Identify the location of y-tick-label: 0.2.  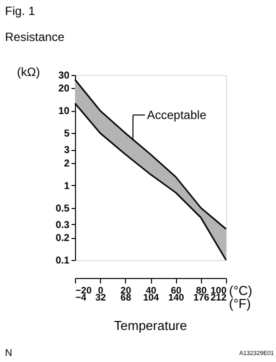
(63, 238).